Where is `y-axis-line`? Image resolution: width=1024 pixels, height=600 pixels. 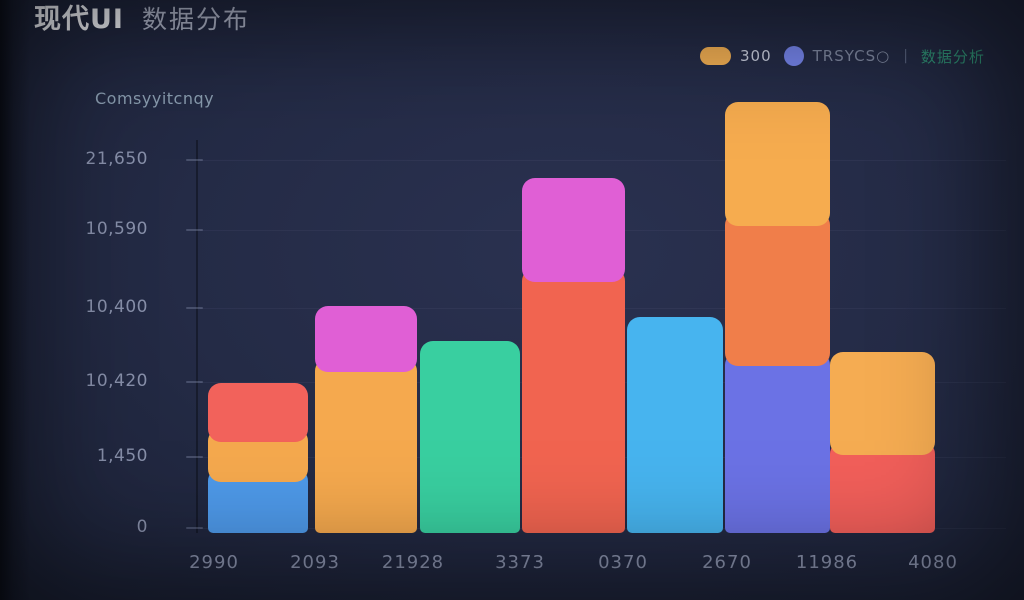
y-axis-line is located at coordinates (197, 336).